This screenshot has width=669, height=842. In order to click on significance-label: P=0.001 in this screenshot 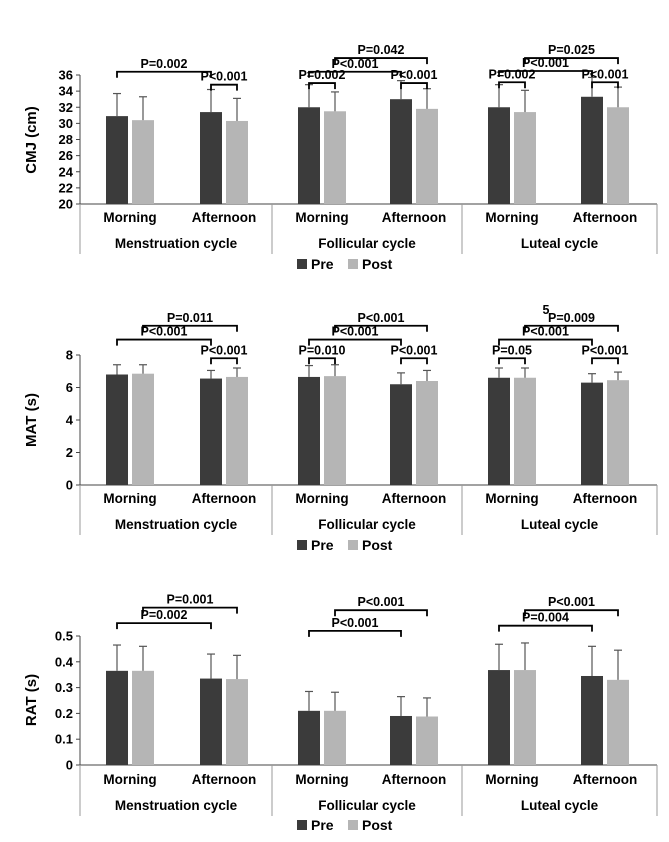, I will do `click(190, 600)`.